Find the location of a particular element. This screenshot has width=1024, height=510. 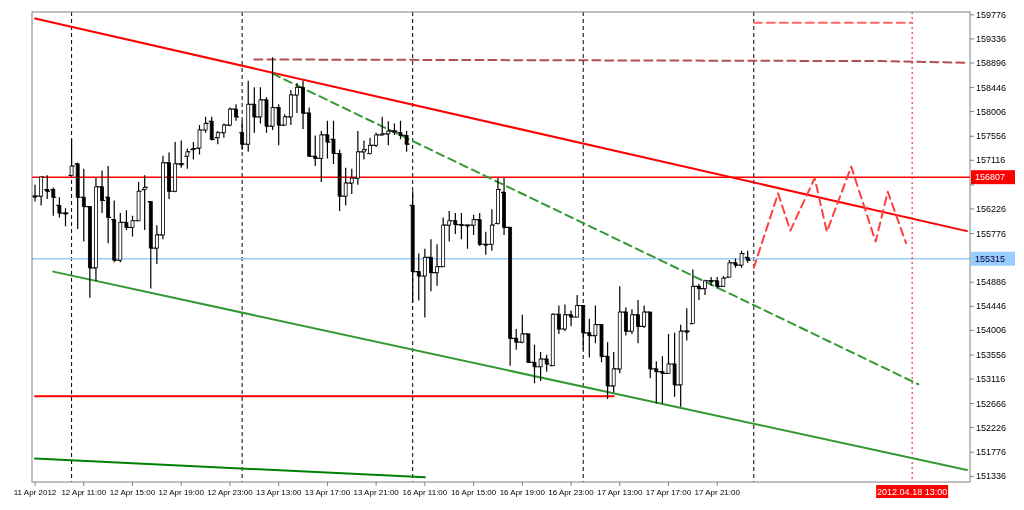

ref-line-label: 155315 is located at coordinates (990, 258).